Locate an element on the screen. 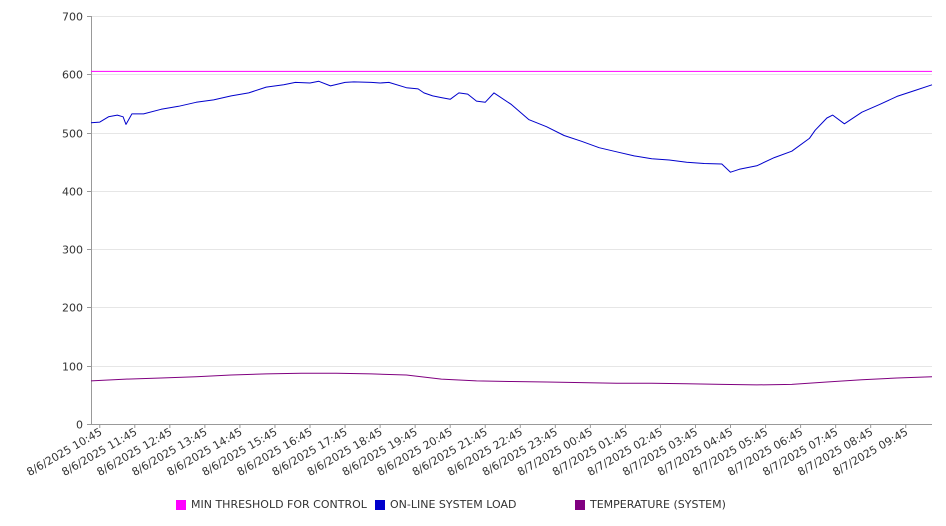  legend-label-min-threshold: MIN THRESHOLD FOR CONTROL is located at coordinates (279, 504).